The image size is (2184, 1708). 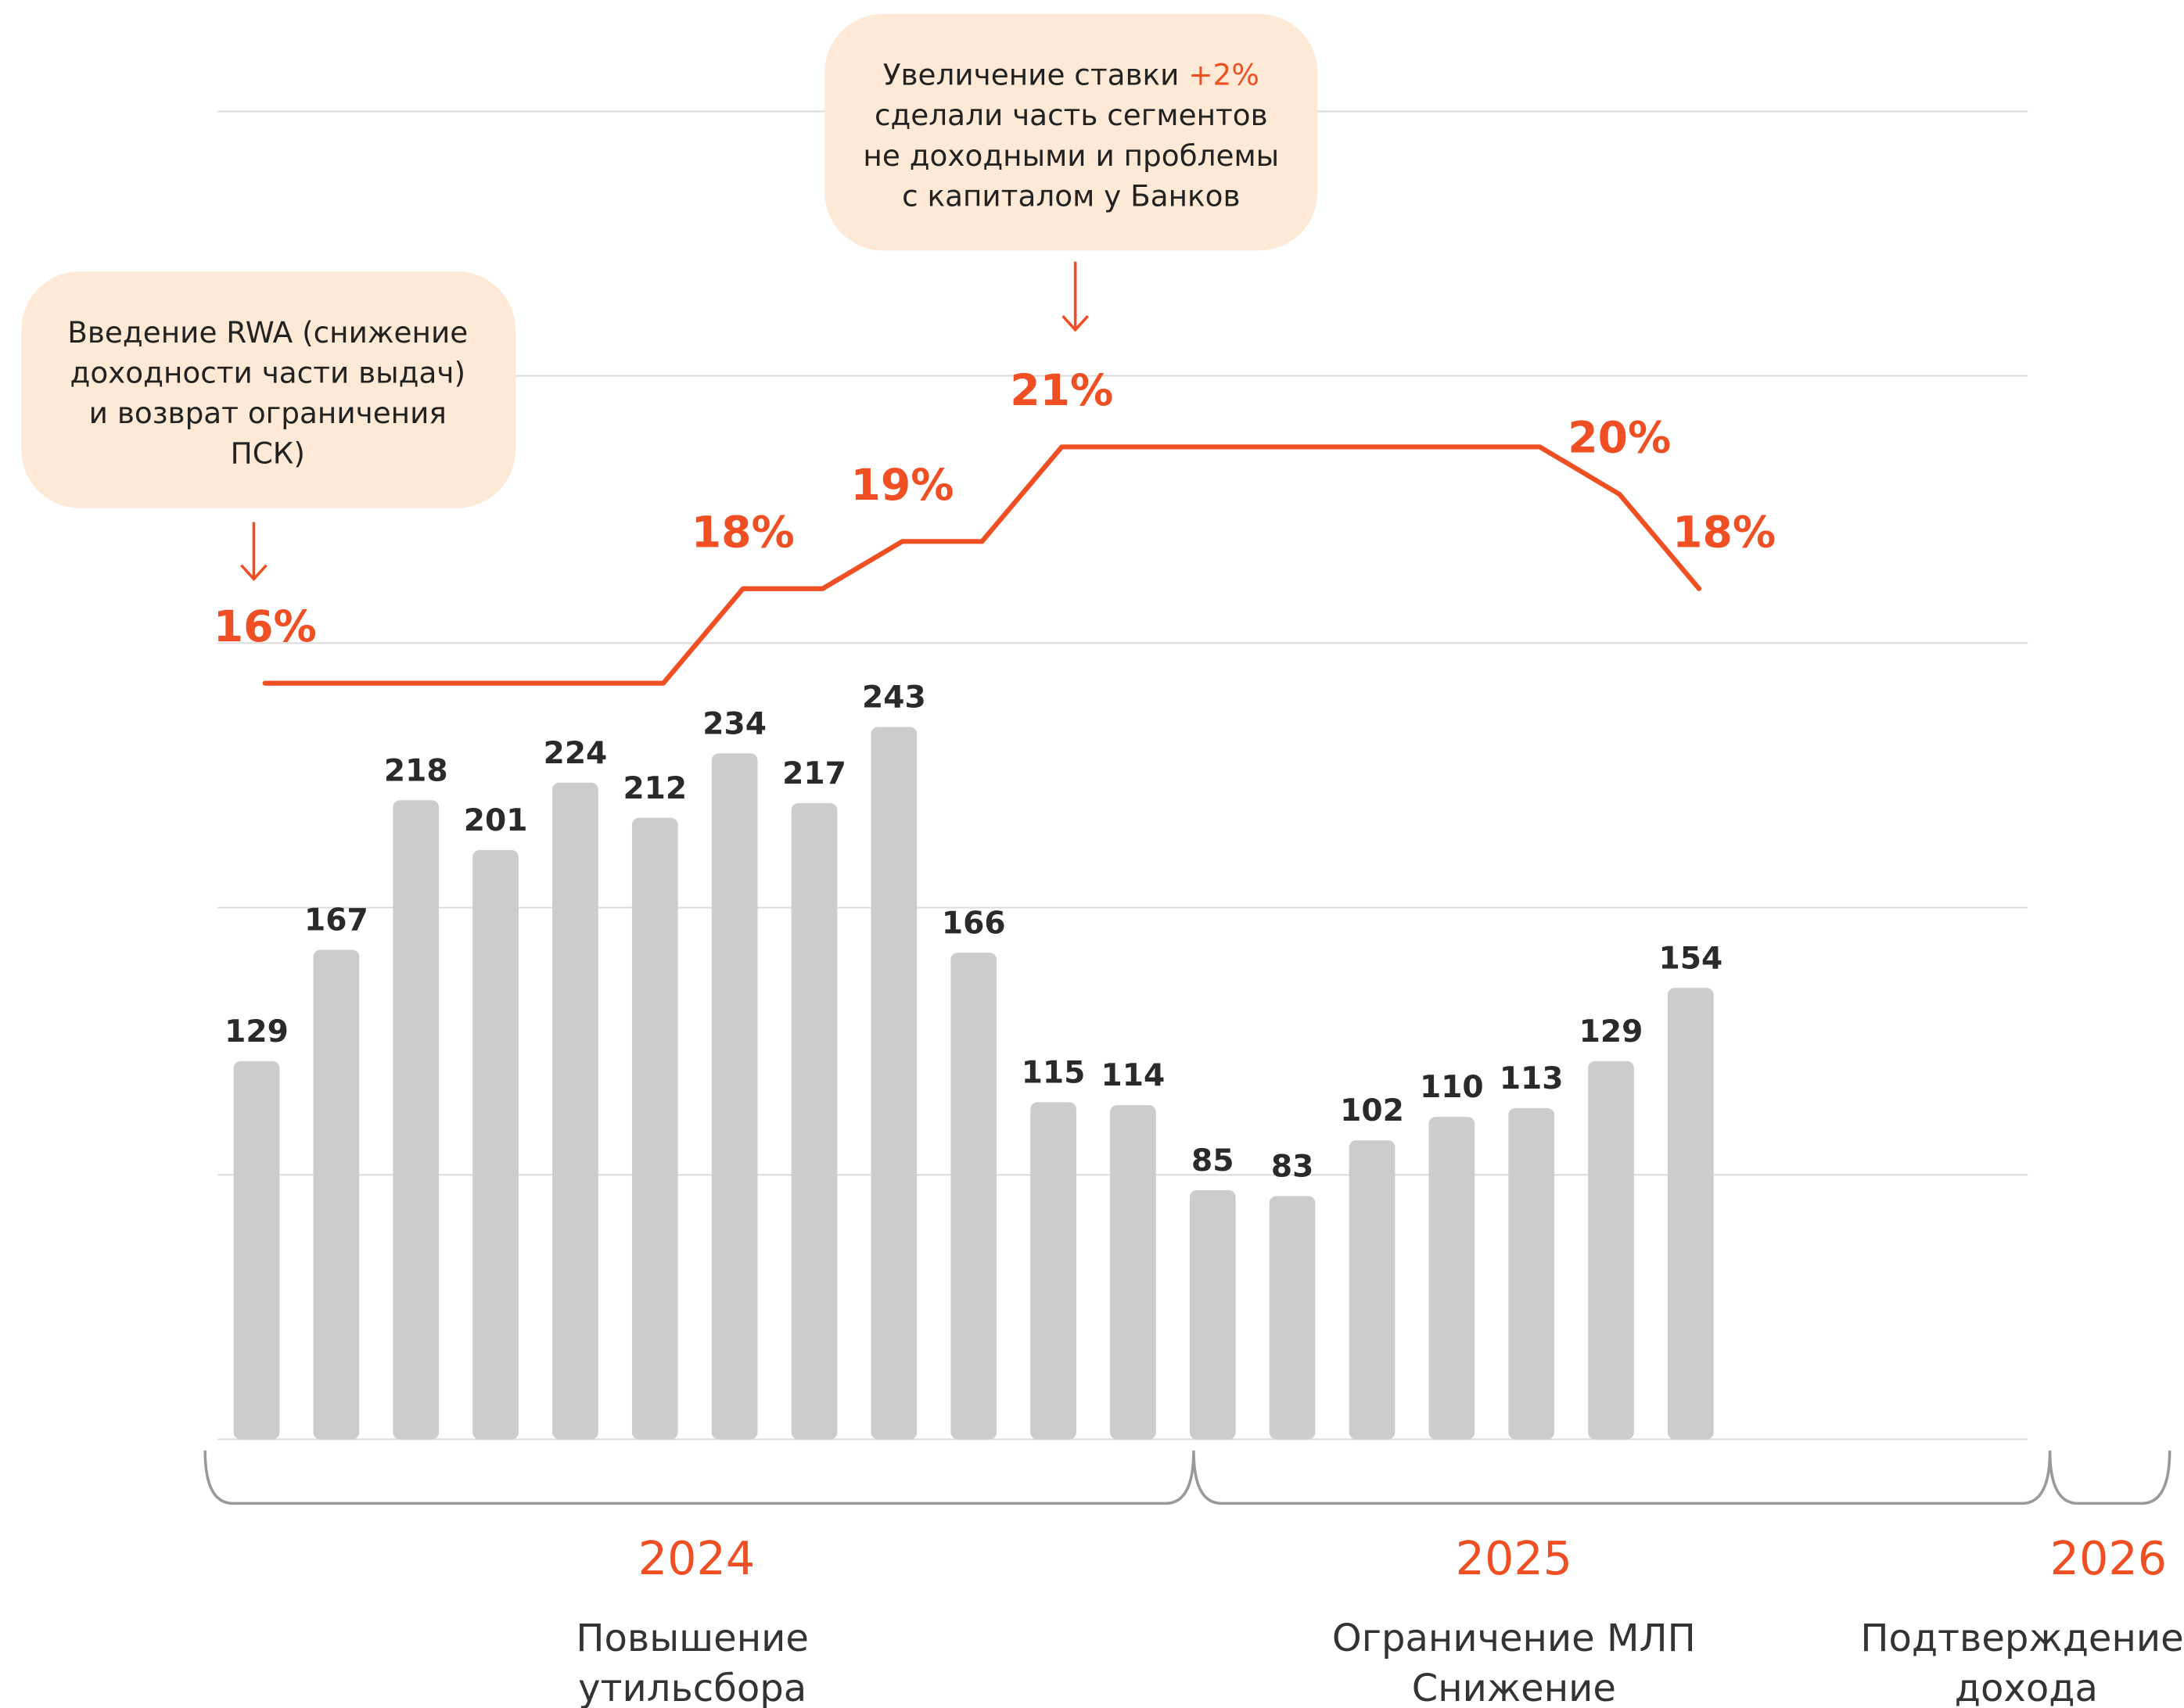 What do you see at coordinates (265, 627) in the screenshot?
I see `rate-label: 16%` at bounding box center [265, 627].